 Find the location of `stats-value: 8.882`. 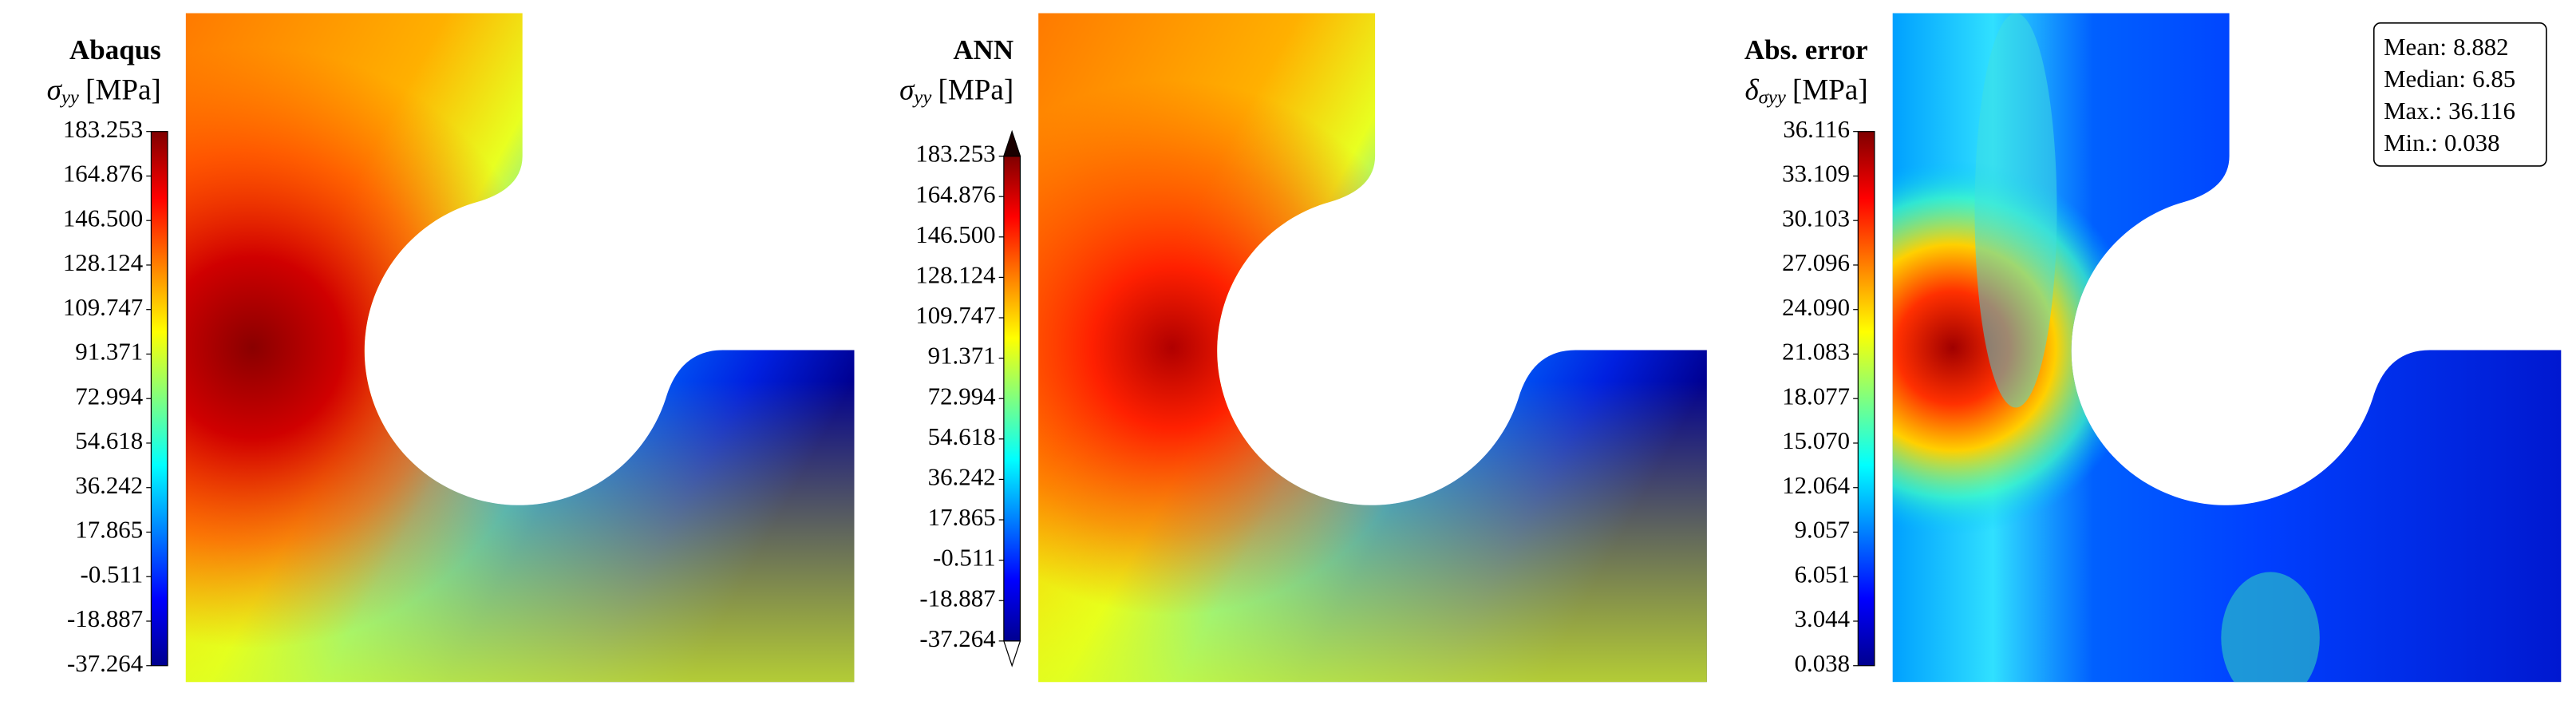

stats-value: 8.882 is located at coordinates (2480, 47).